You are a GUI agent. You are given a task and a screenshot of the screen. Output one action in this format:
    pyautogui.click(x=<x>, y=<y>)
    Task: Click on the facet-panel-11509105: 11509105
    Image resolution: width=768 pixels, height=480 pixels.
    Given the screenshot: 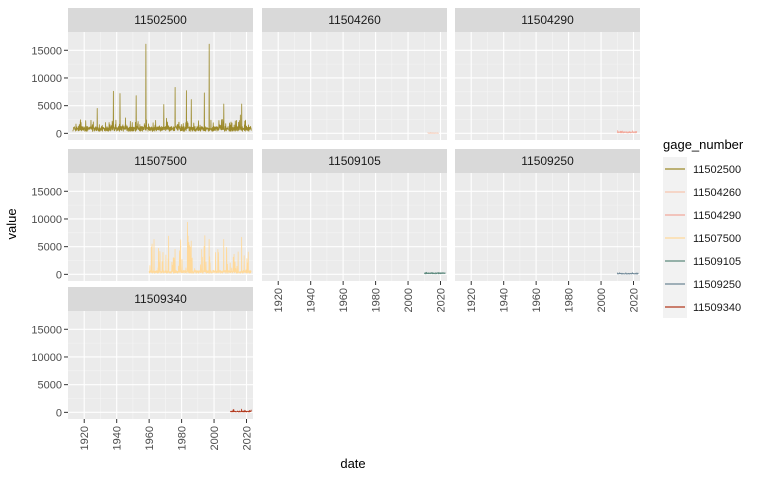 What is the action you would take?
    pyautogui.click(x=354, y=215)
    